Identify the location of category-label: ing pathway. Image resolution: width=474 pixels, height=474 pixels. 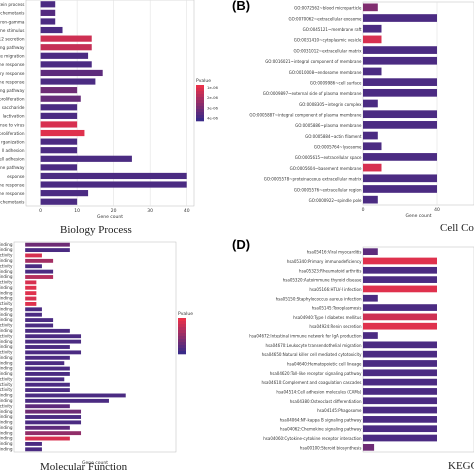
(12, 90).